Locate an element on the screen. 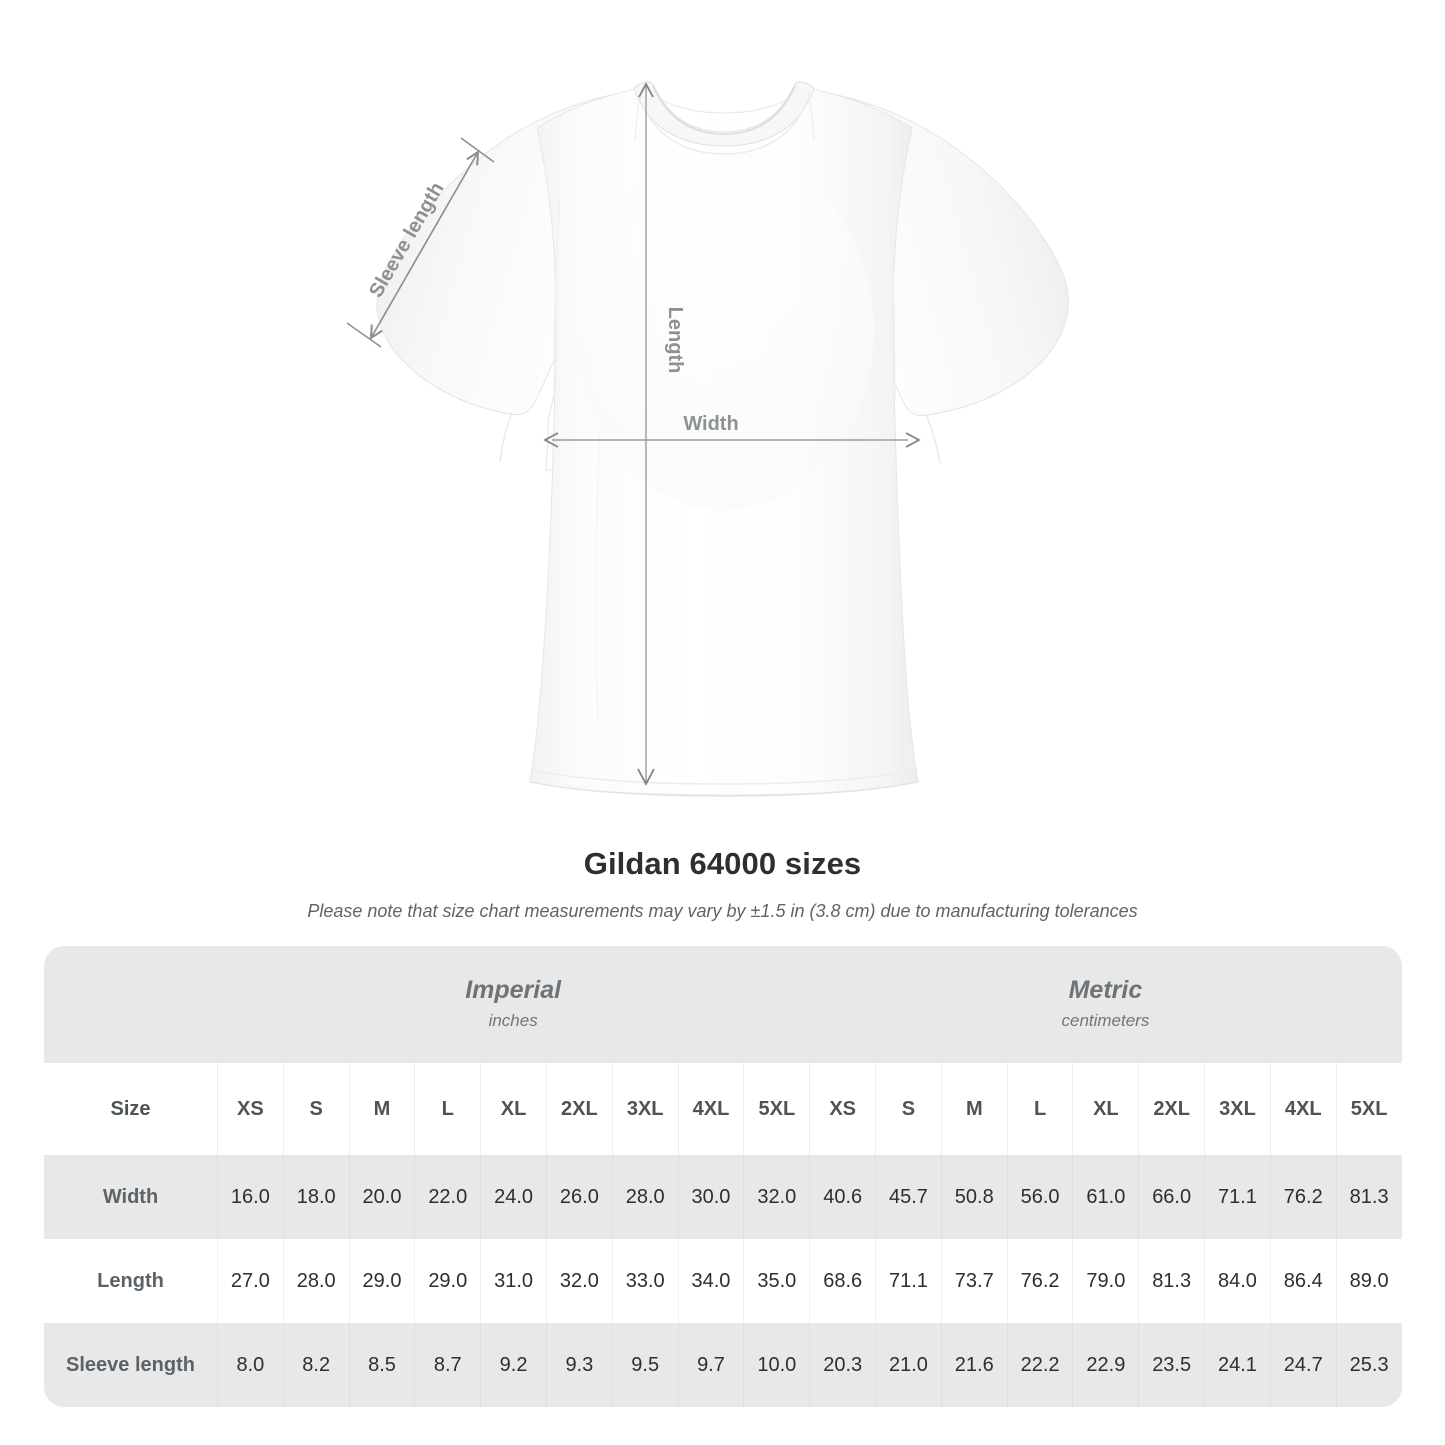 This screenshot has width=1445, height=1445. cell-width-imperial-5xl: 32.0 is located at coordinates (776, 1197).